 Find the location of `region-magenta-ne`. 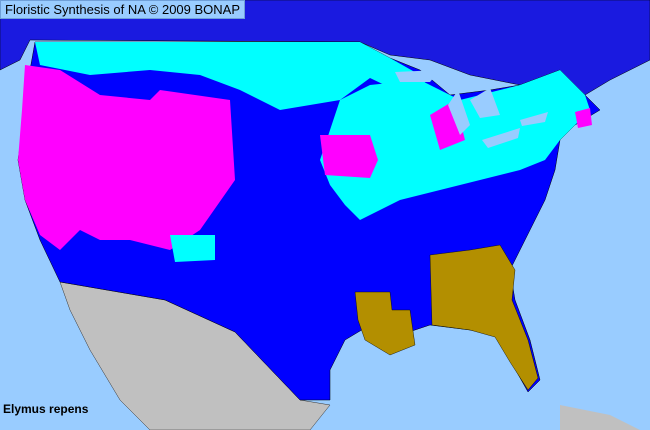

region-magenta-ne is located at coordinates (583, 118).